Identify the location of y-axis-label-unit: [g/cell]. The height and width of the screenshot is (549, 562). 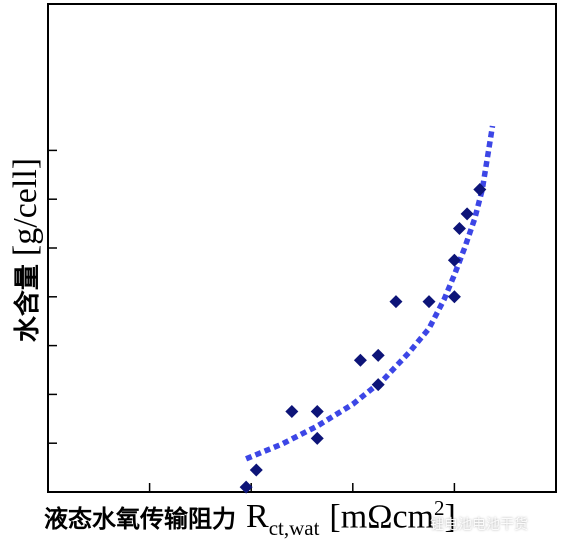
(25, 207).